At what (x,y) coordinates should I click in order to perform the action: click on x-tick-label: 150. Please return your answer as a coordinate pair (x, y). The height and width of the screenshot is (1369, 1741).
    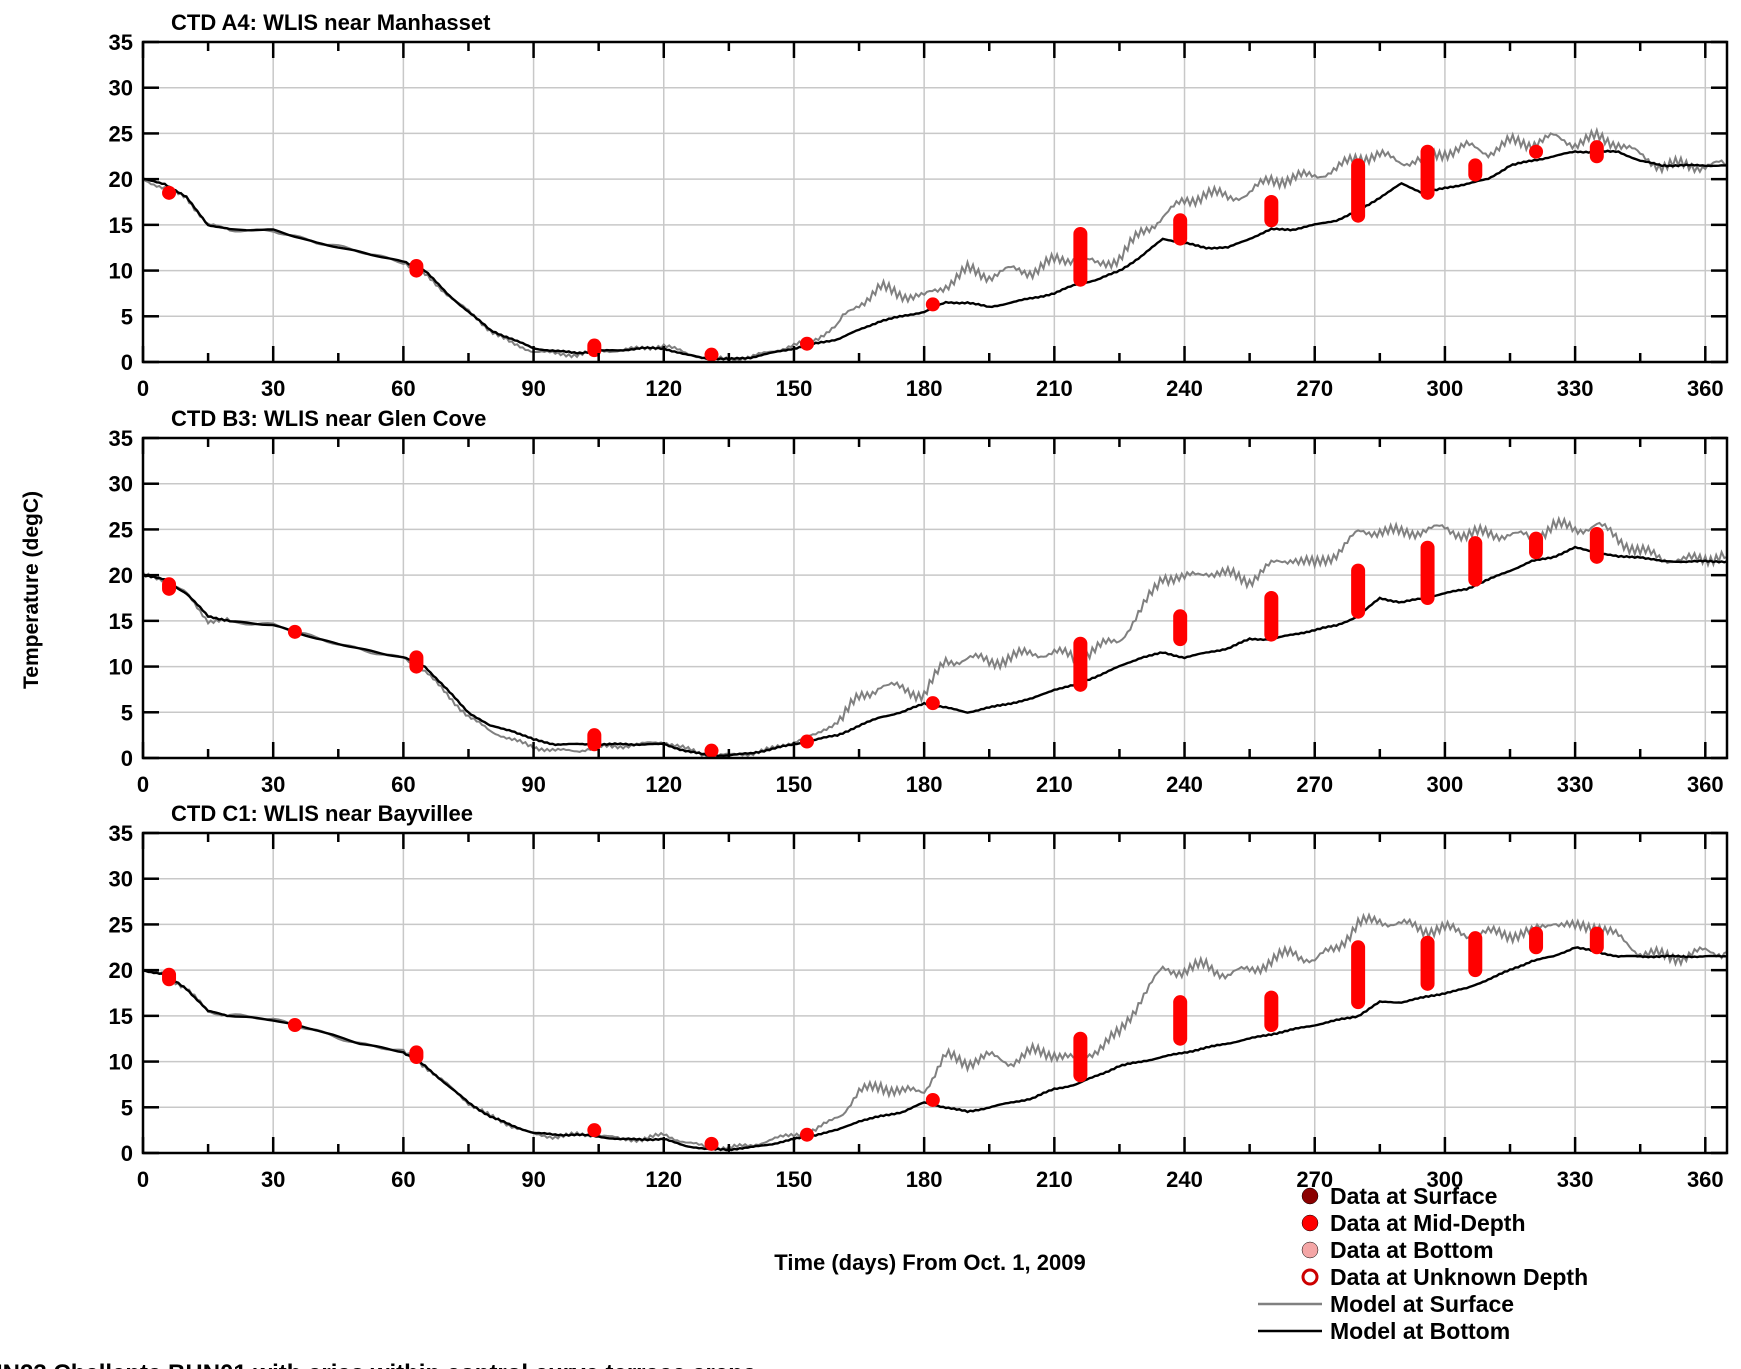
    Looking at the image, I should click on (794, 388).